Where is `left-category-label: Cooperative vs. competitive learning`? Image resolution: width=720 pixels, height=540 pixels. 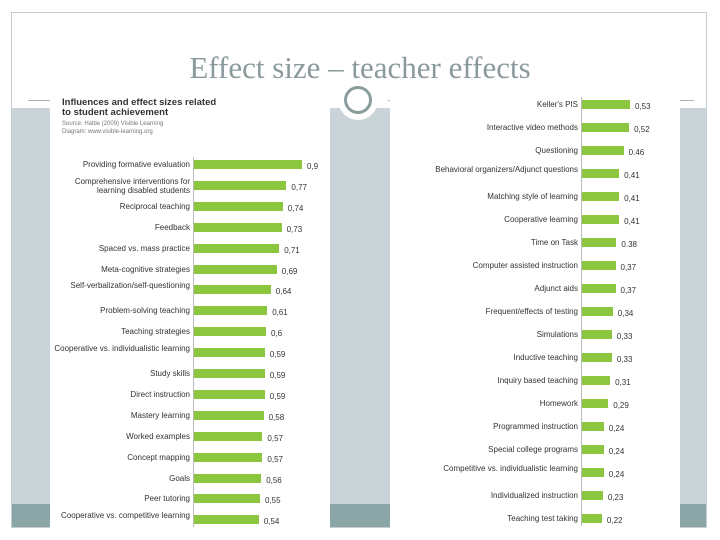
left-category-label: Cooperative vs. competitive learning is located at coordinates (125, 516).